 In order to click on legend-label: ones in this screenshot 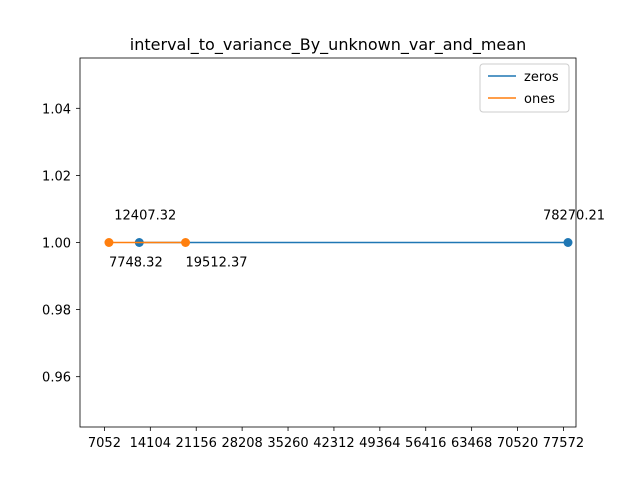, I will do `click(539, 99)`.